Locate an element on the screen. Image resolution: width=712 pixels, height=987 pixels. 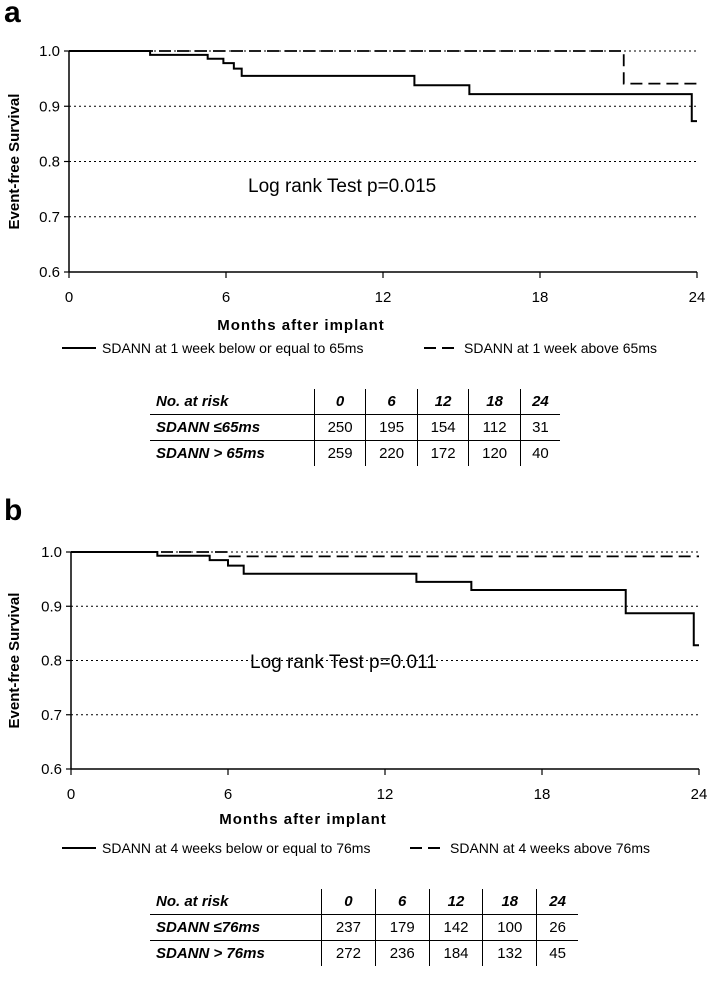
risk-row-label: SDANN > 65ms is located at coordinates (210, 453).